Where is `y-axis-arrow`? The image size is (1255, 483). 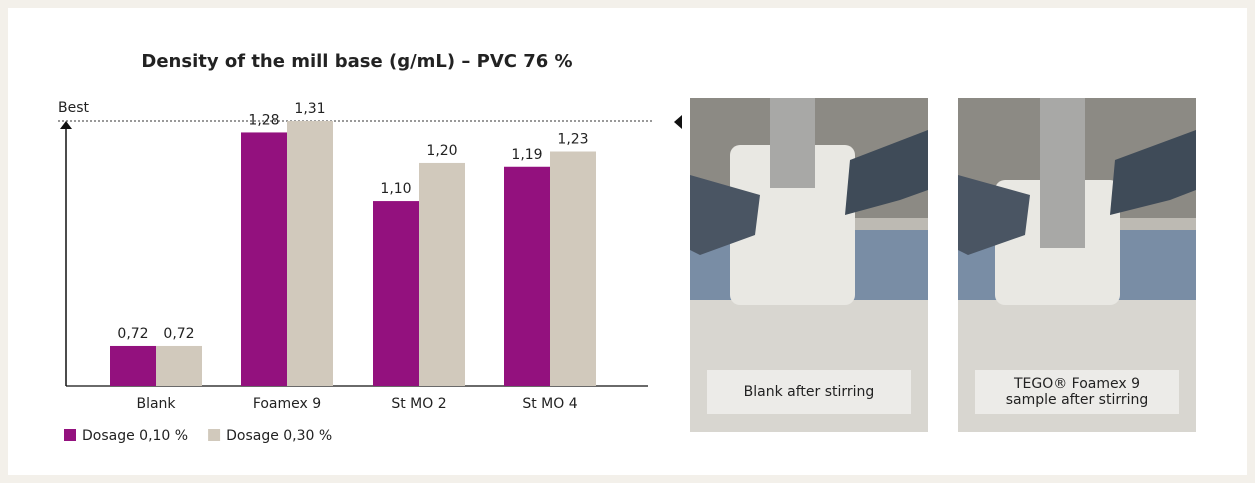
y-axis-arrow is located at coordinates (66, 125).